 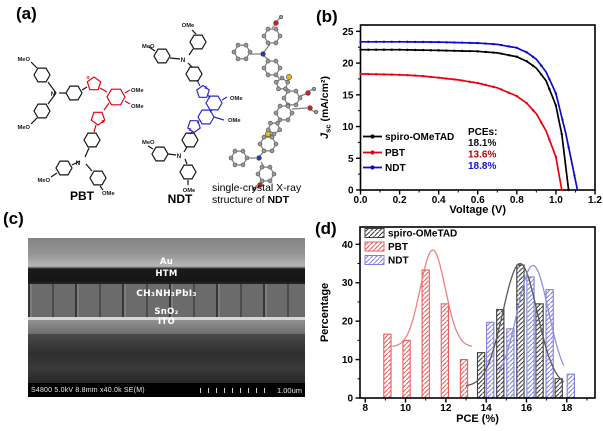 I want to click on svg-text: 8, so click(x=365, y=408).